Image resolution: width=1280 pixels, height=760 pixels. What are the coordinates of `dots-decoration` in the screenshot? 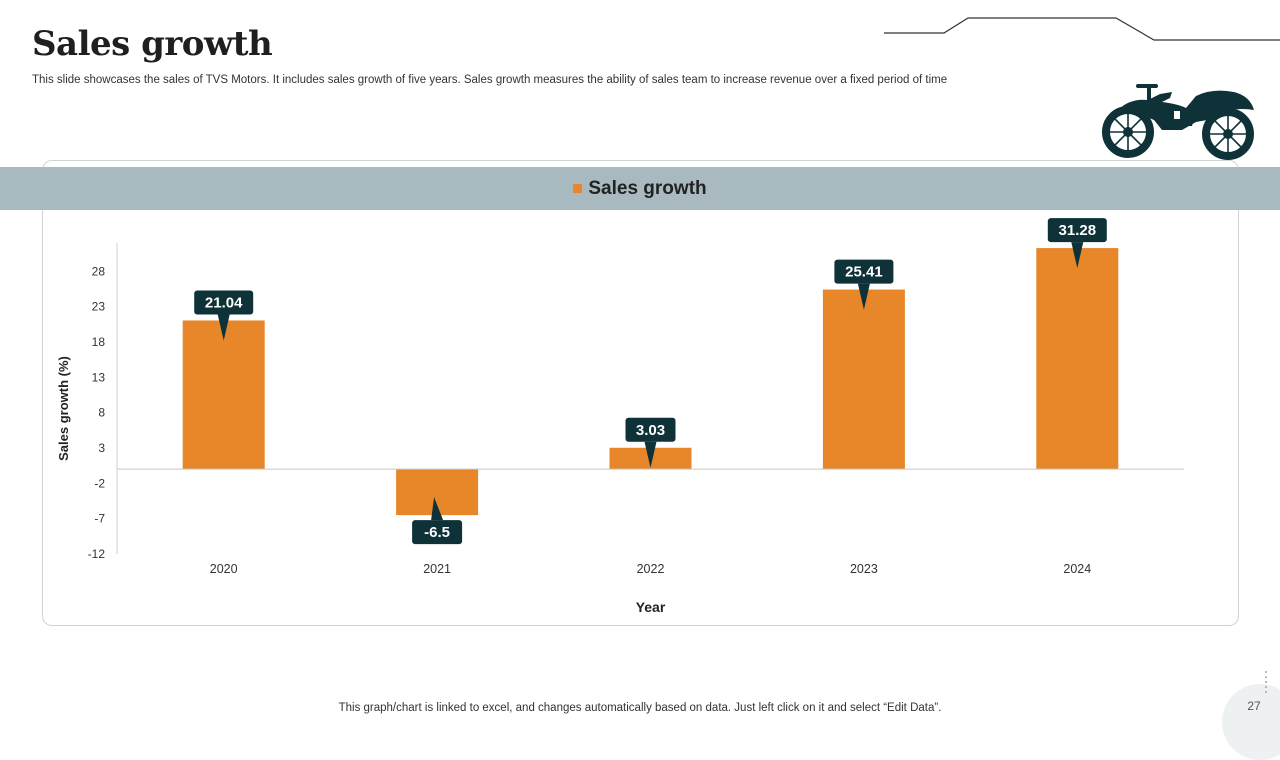 It's located at (1266, 682).